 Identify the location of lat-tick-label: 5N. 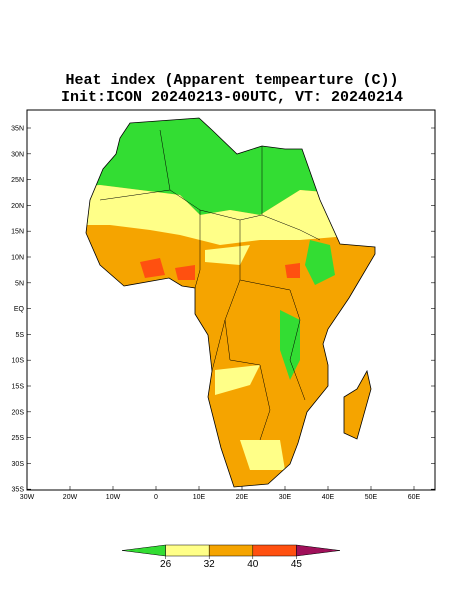
(19, 283).